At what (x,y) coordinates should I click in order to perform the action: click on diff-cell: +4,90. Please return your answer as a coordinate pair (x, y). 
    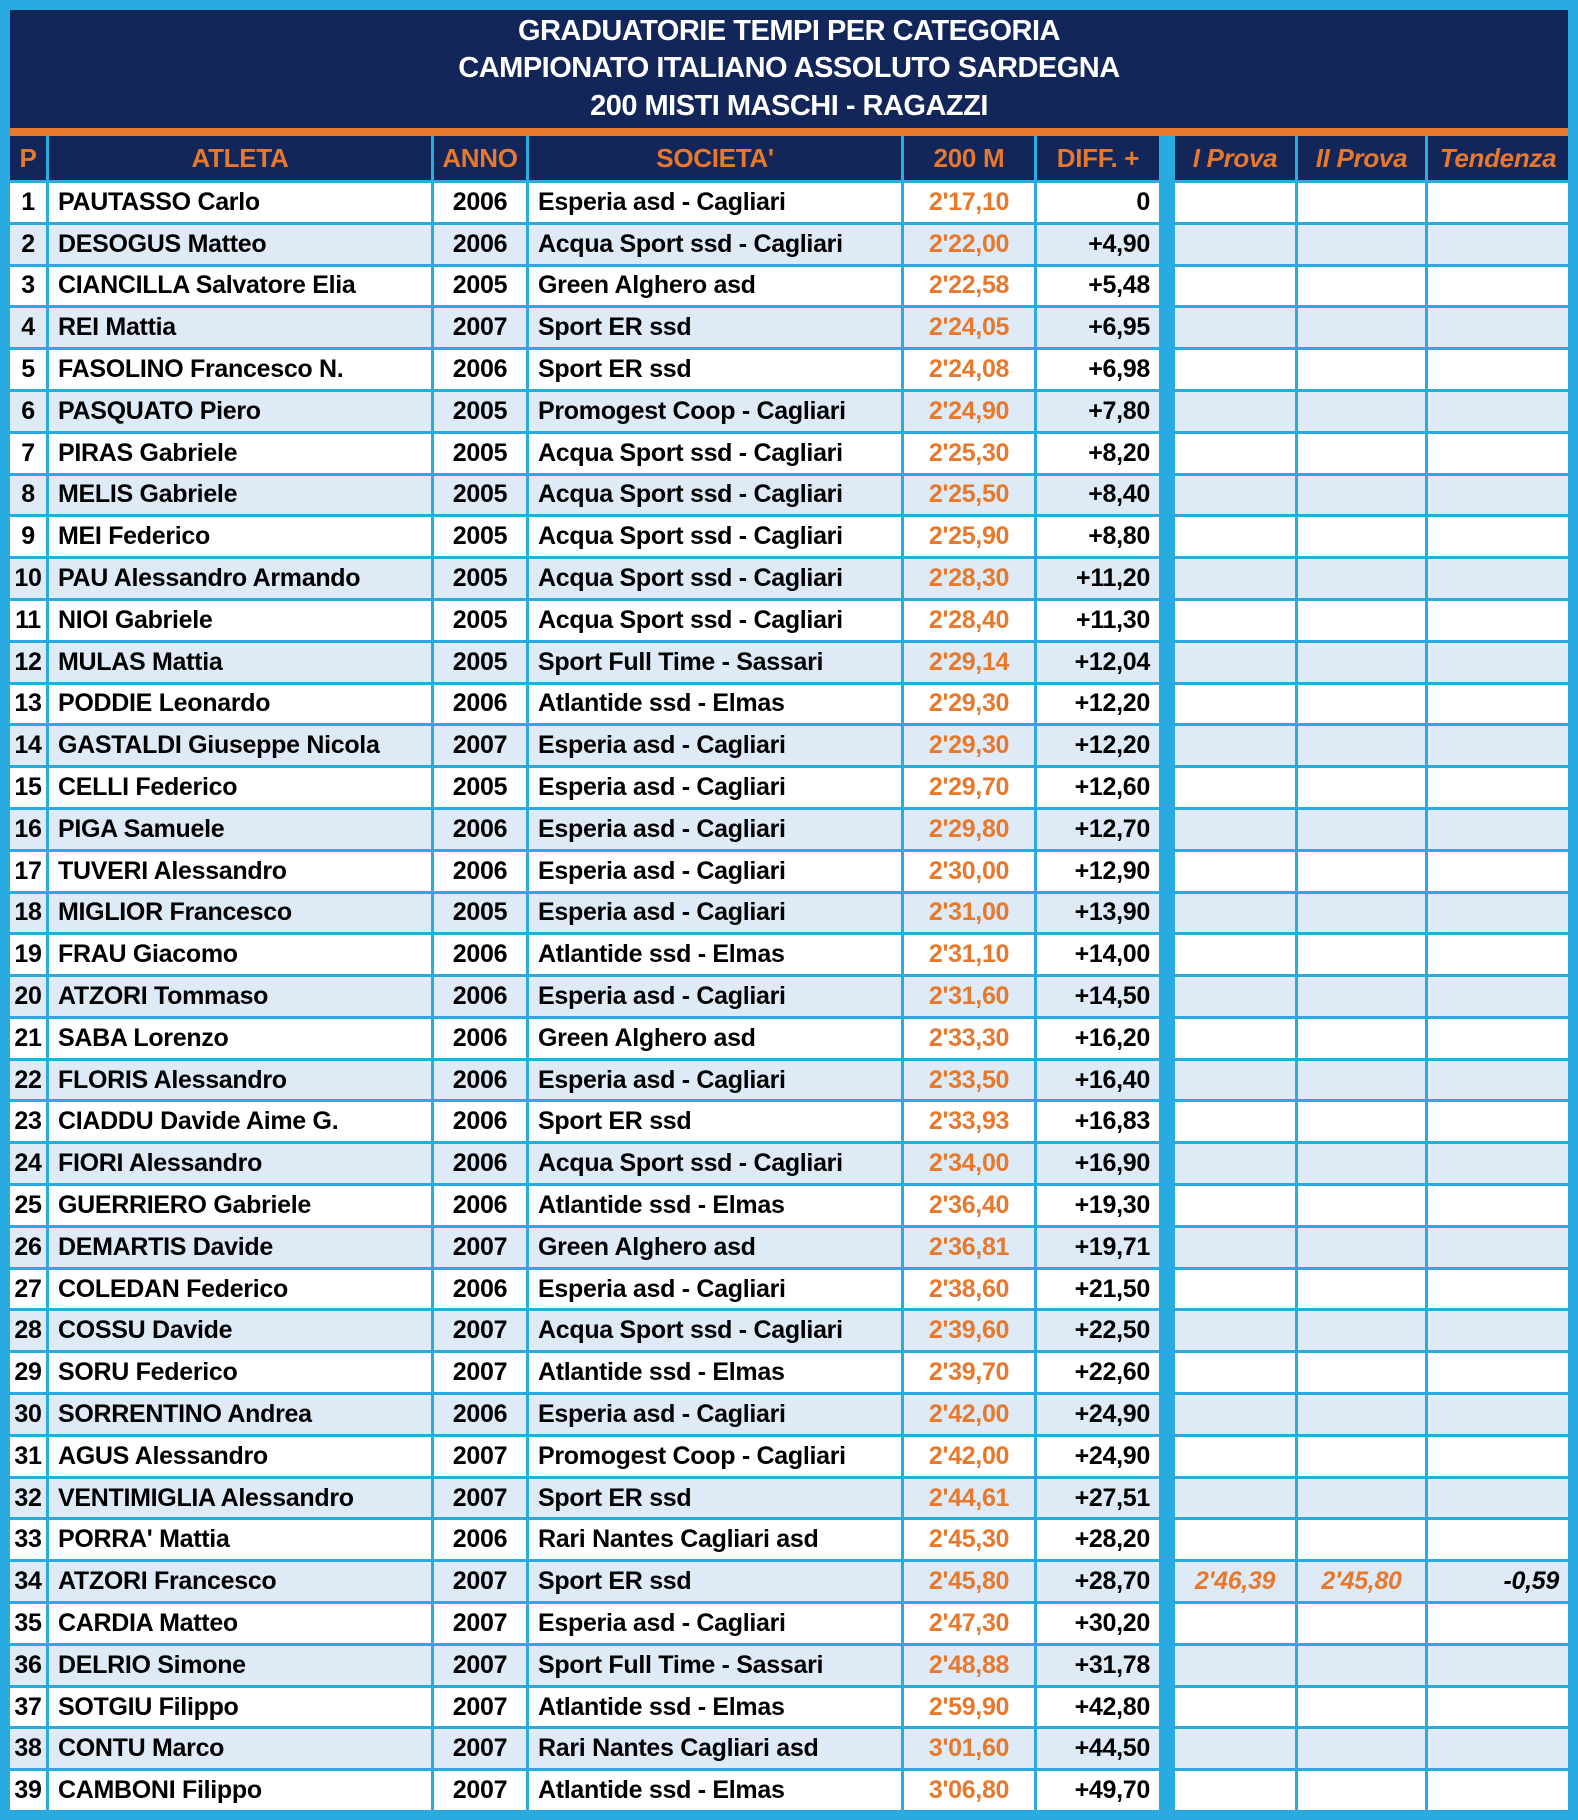
    Looking at the image, I should click on (1098, 244).